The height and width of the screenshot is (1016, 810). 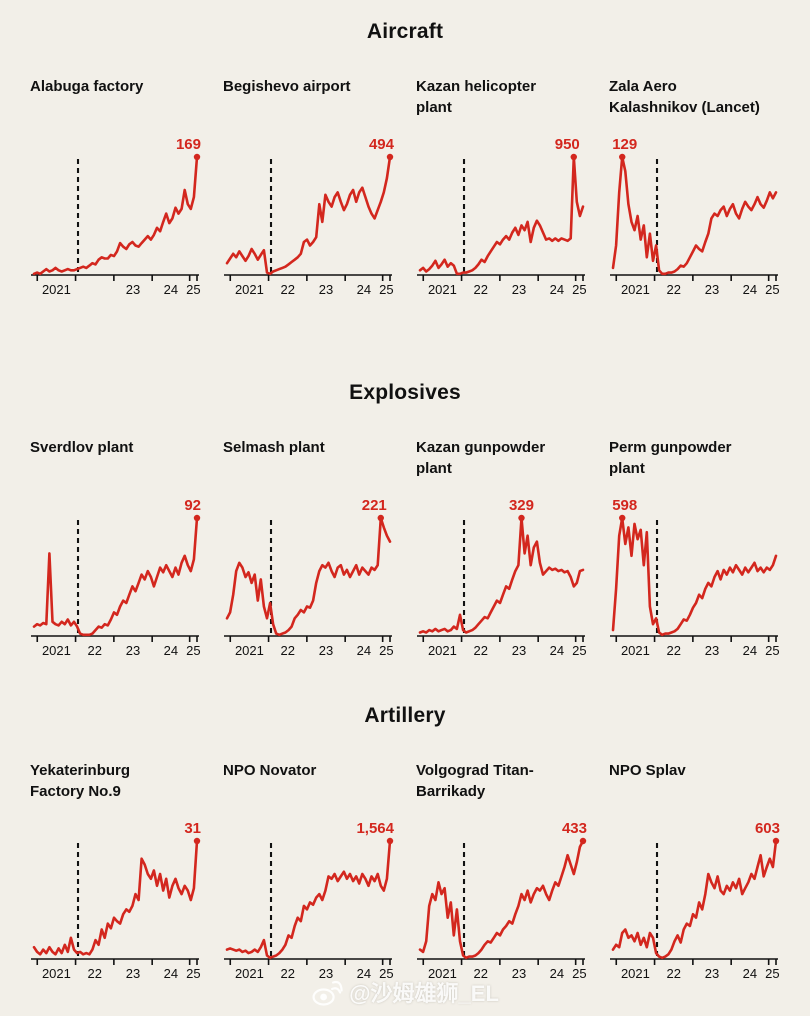 What do you see at coordinates (521, 505) in the screenshot?
I see `peak-value-label: 329` at bounding box center [521, 505].